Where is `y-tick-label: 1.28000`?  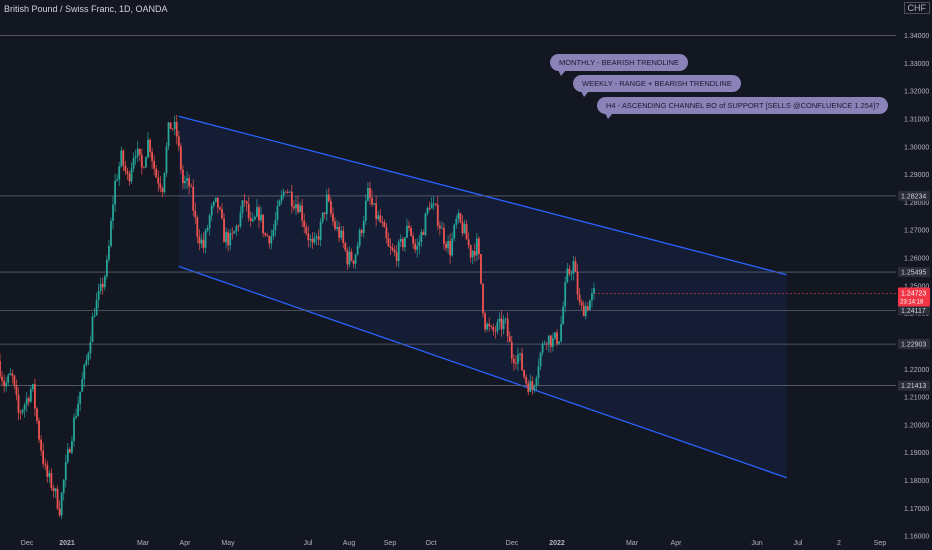
y-tick-label: 1.28000 is located at coordinates (916, 203).